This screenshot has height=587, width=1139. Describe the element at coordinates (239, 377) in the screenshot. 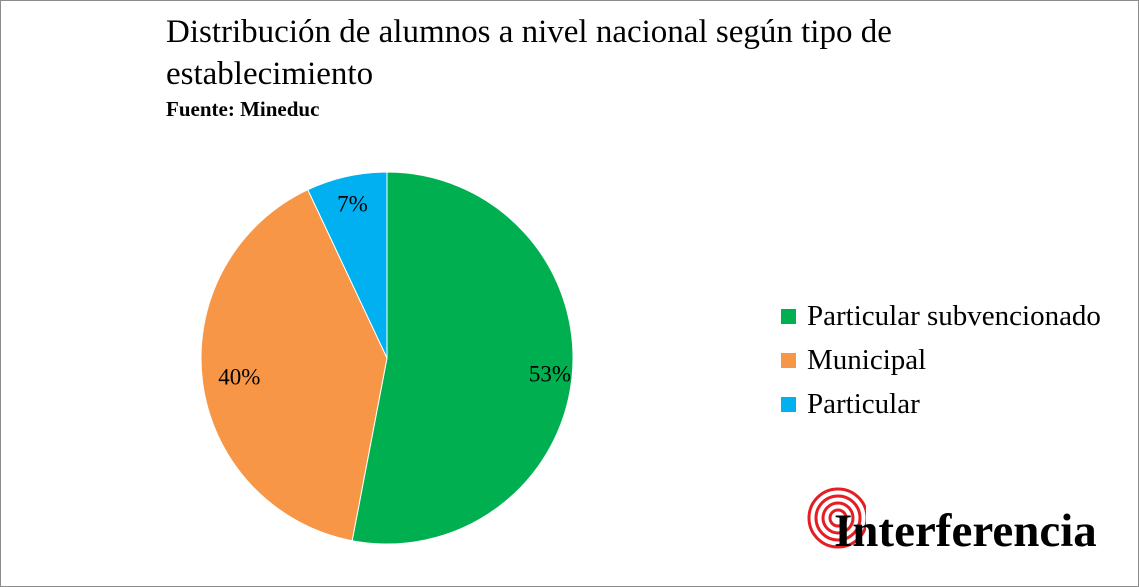

I see `pie-data-label: 40%` at that location.